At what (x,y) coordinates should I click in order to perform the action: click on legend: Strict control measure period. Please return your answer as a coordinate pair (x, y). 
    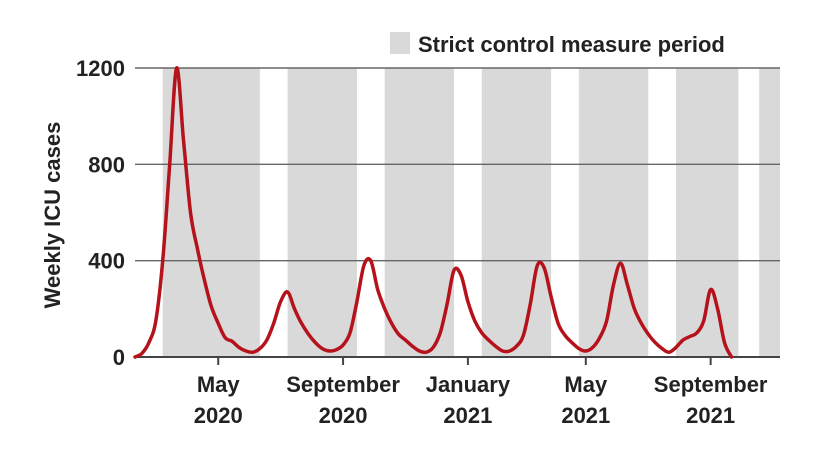
    Looking at the image, I should click on (557, 44).